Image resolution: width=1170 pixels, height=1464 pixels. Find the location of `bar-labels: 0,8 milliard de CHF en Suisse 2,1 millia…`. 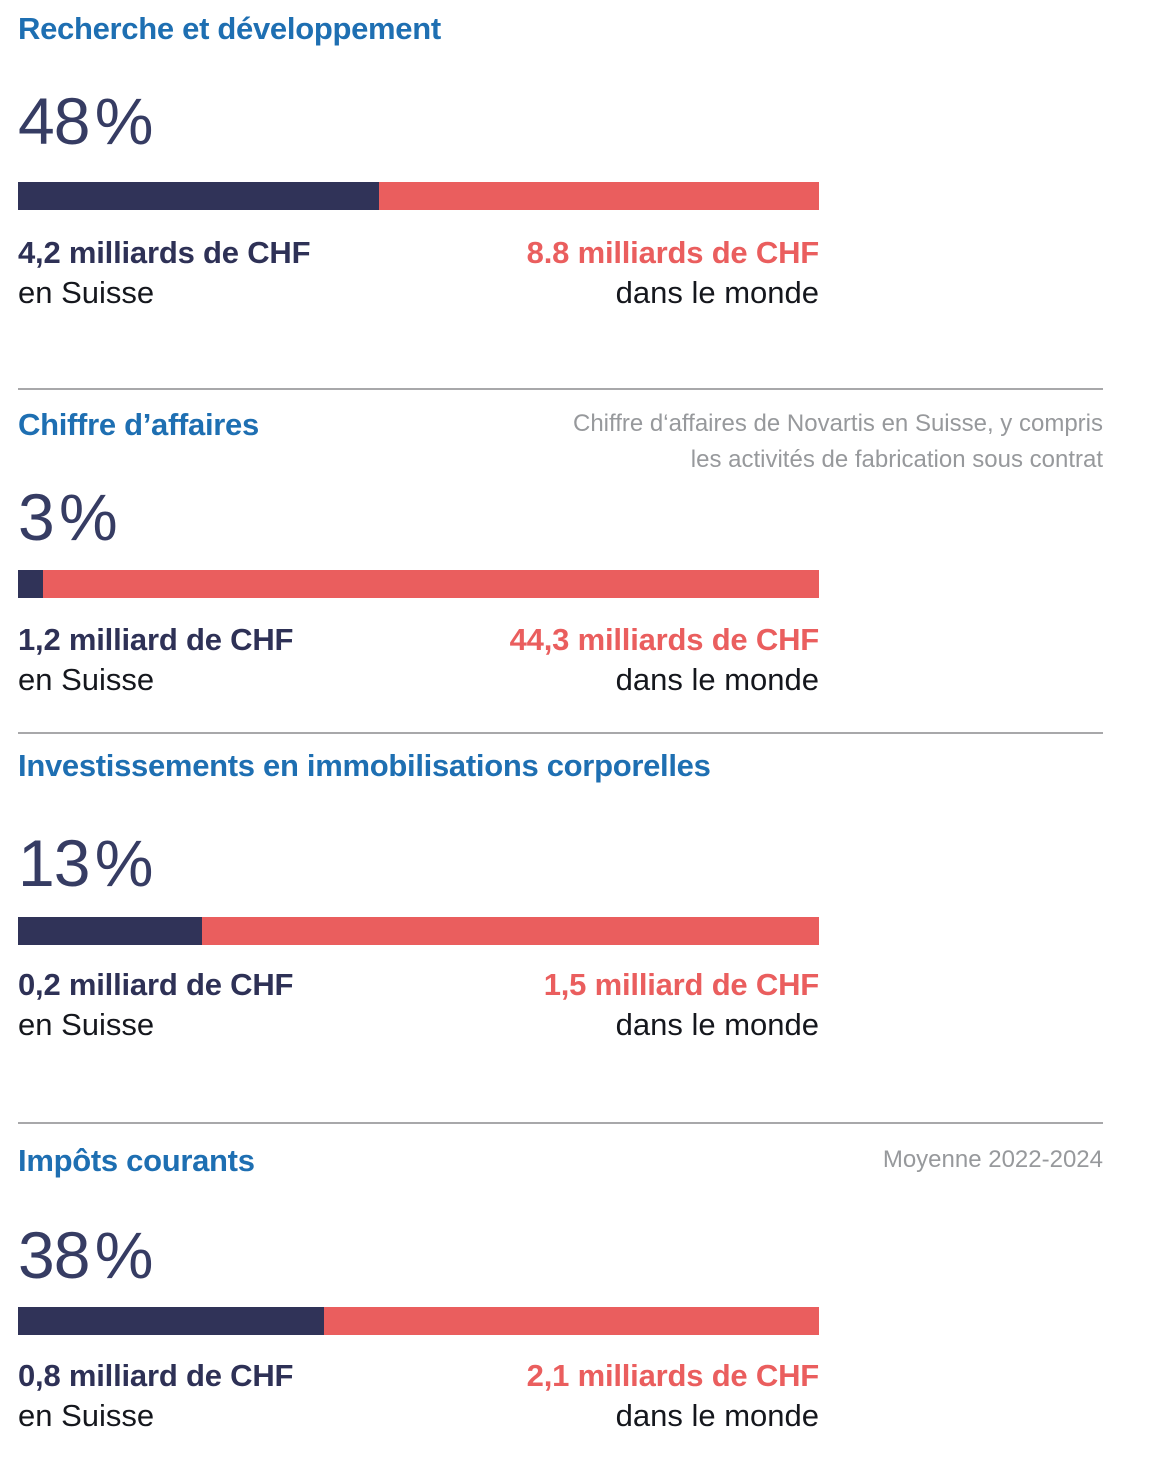

bar-labels: 0,8 milliard de CHF en Suisse 2,1 millia… is located at coordinates (418, 1396).